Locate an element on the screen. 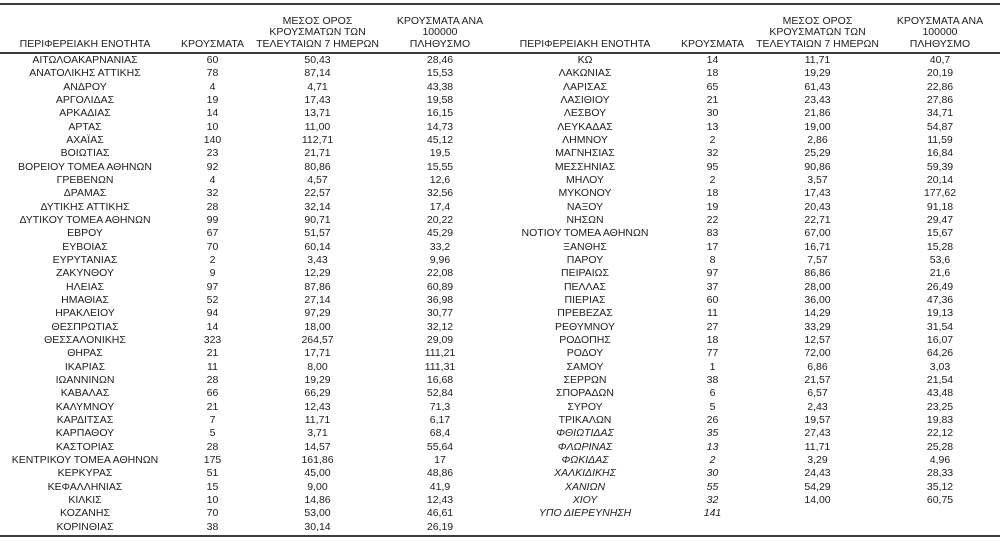  cases-cell: 60 is located at coordinates (712, 300).